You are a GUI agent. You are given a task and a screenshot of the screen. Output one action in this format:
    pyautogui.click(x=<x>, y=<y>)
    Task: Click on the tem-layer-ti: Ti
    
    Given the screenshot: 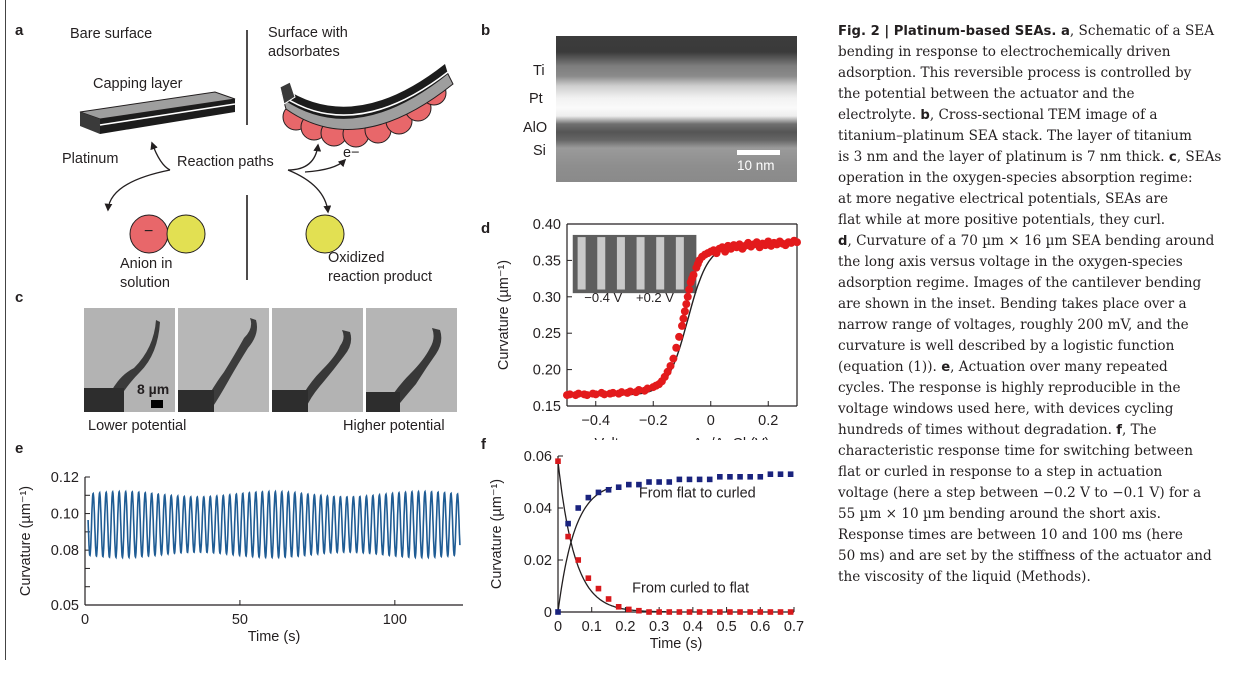 What is the action you would take?
    pyautogui.click(x=539, y=71)
    